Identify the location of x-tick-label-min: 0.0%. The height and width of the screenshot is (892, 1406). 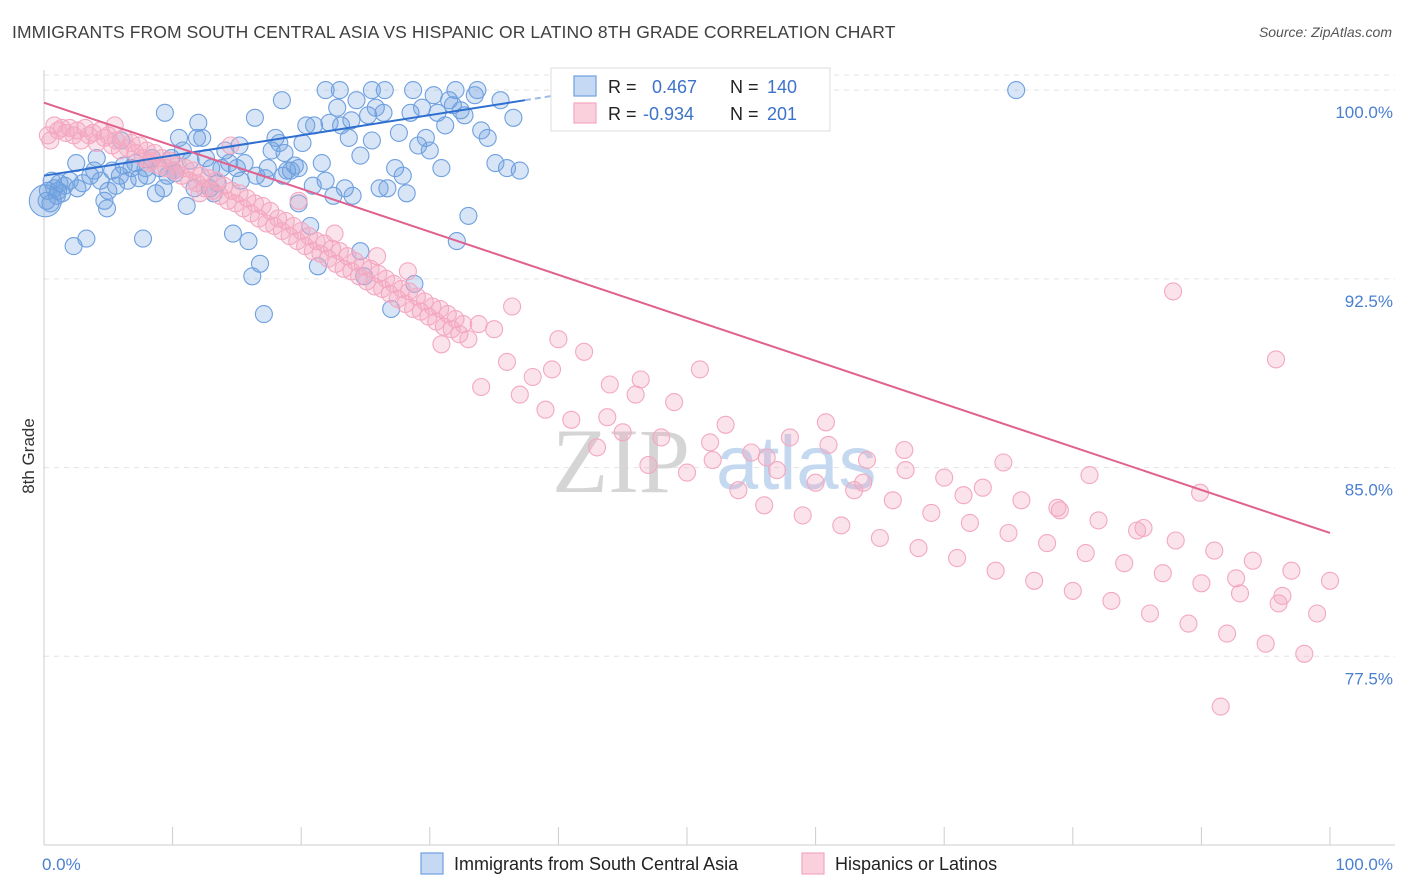
(61, 864).